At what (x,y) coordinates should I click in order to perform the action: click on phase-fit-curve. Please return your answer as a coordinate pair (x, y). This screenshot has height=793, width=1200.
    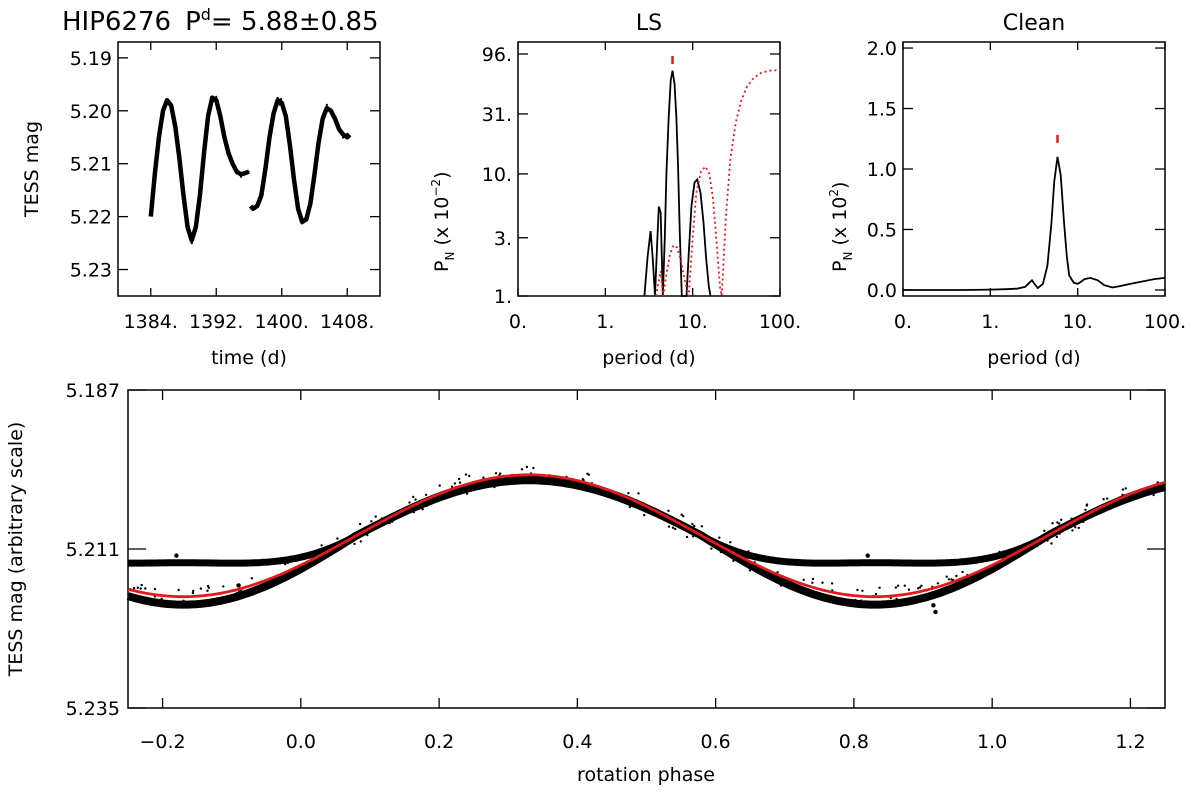
    Looking at the image, I should click on (646, 536).